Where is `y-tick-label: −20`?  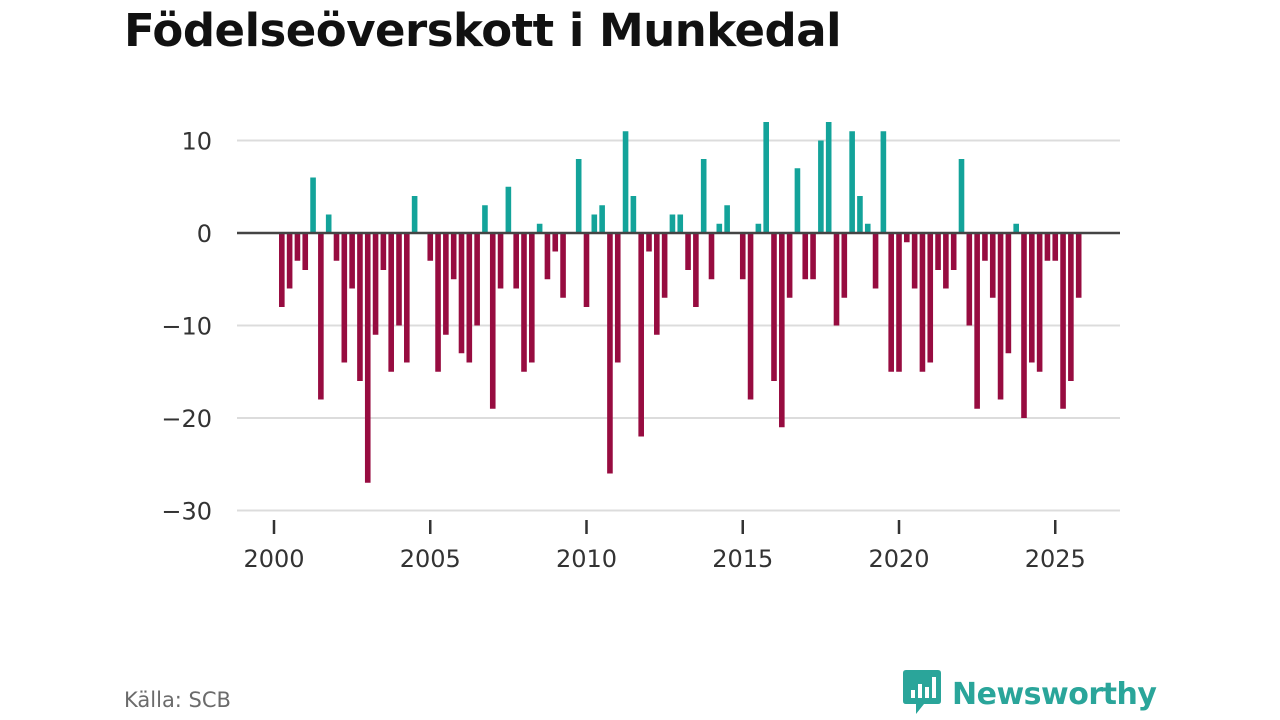
y-tick-label: −20 is located at coordinates (186, 419).